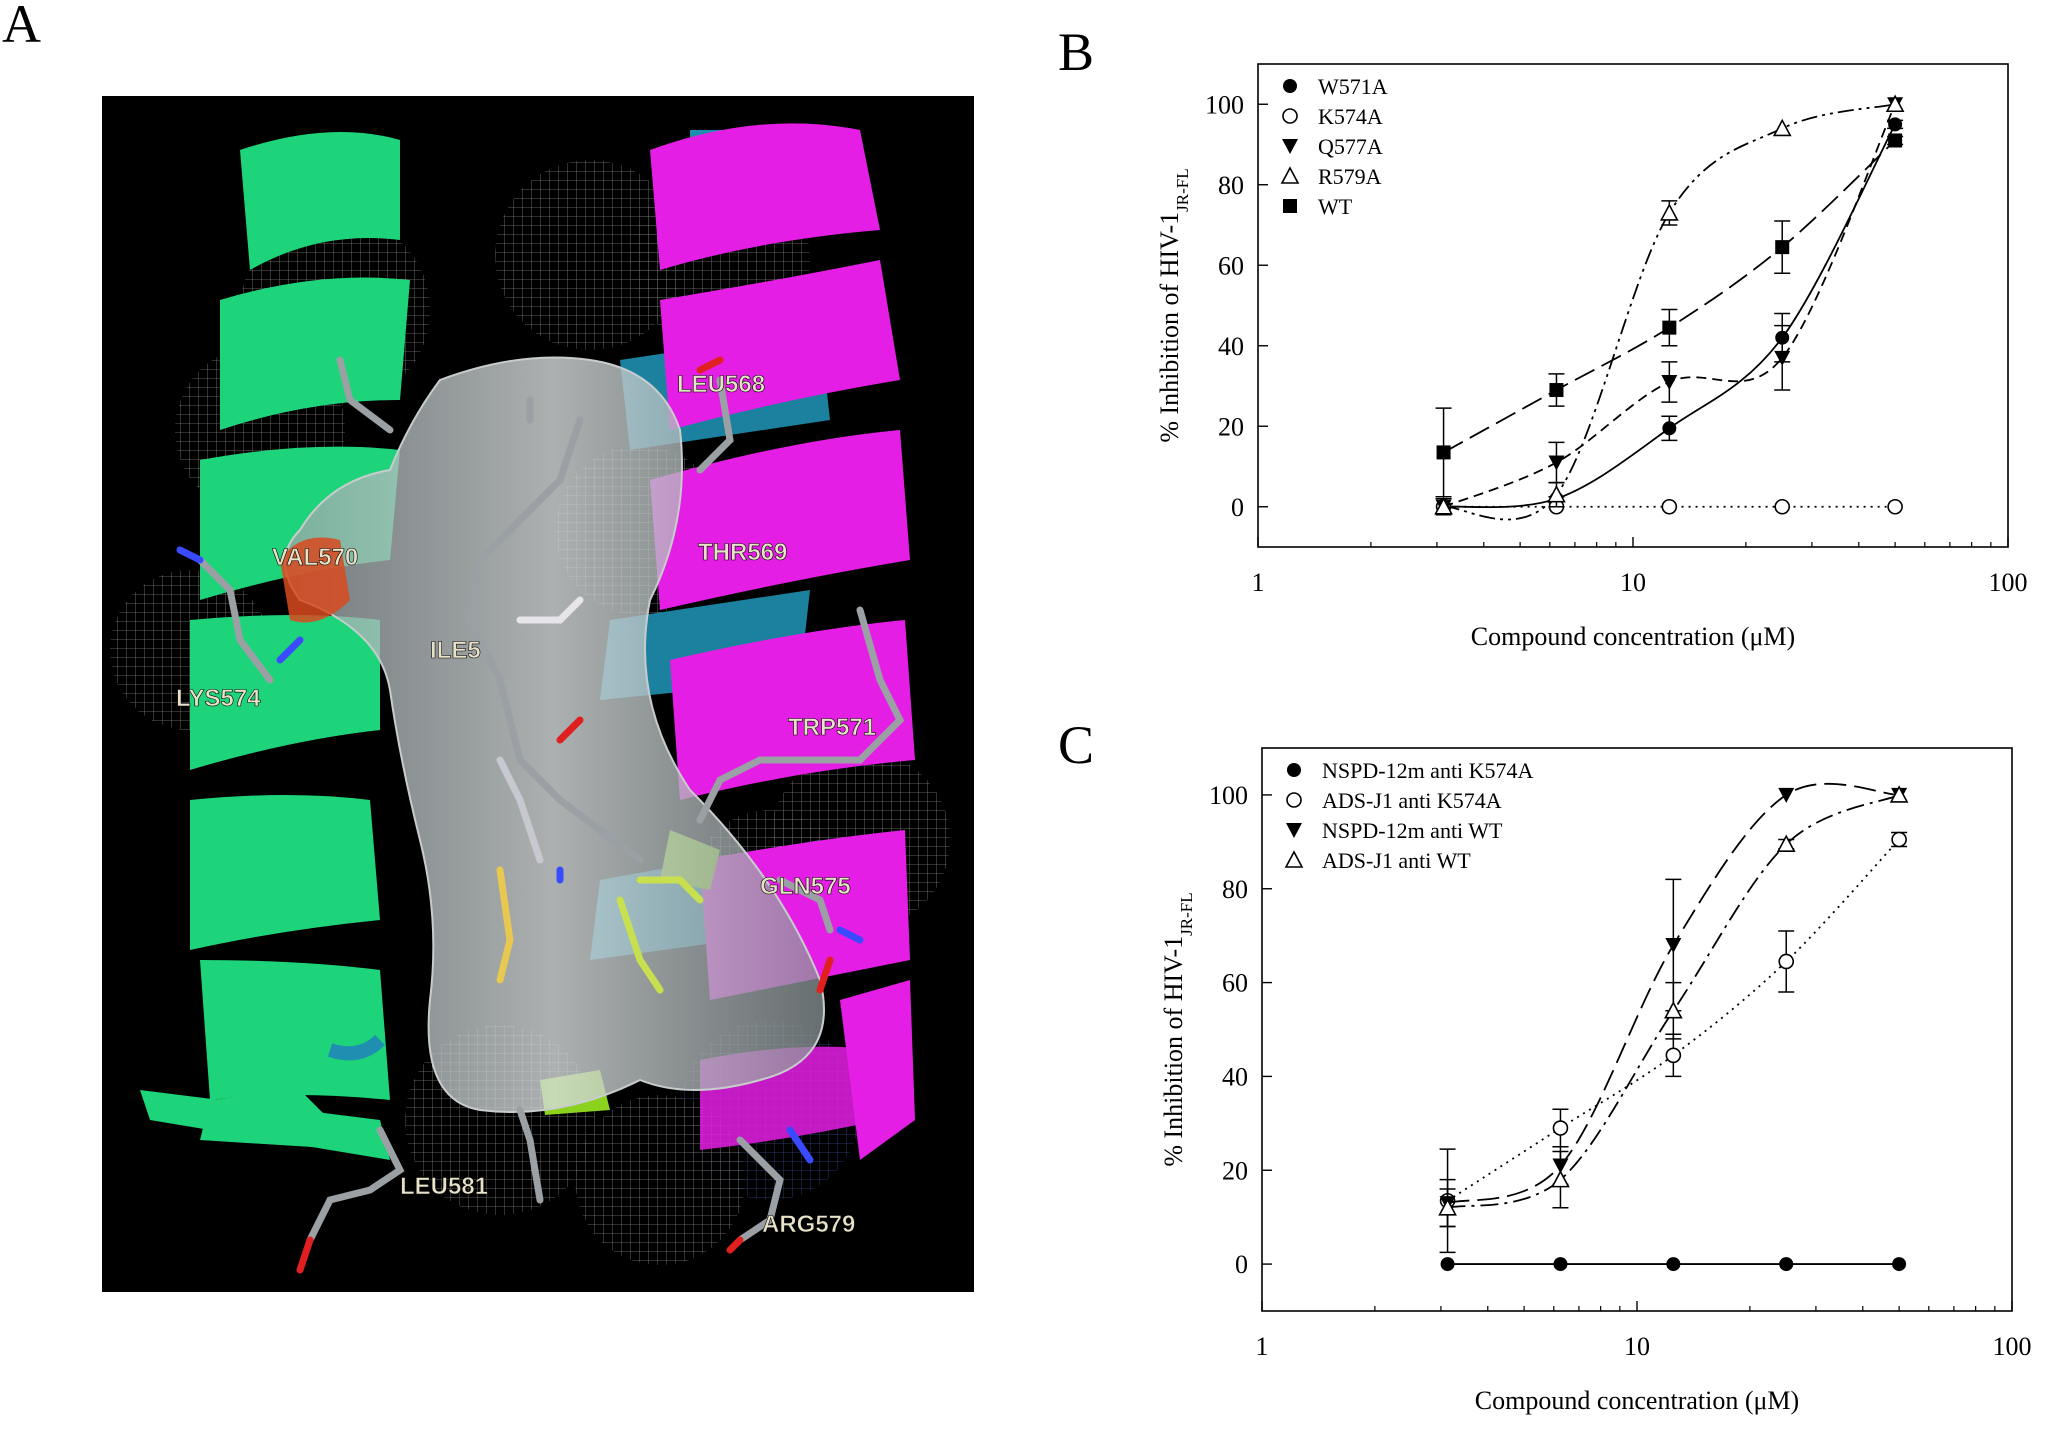  I want to click on legend-entry: R579A, so click(1350, 176).